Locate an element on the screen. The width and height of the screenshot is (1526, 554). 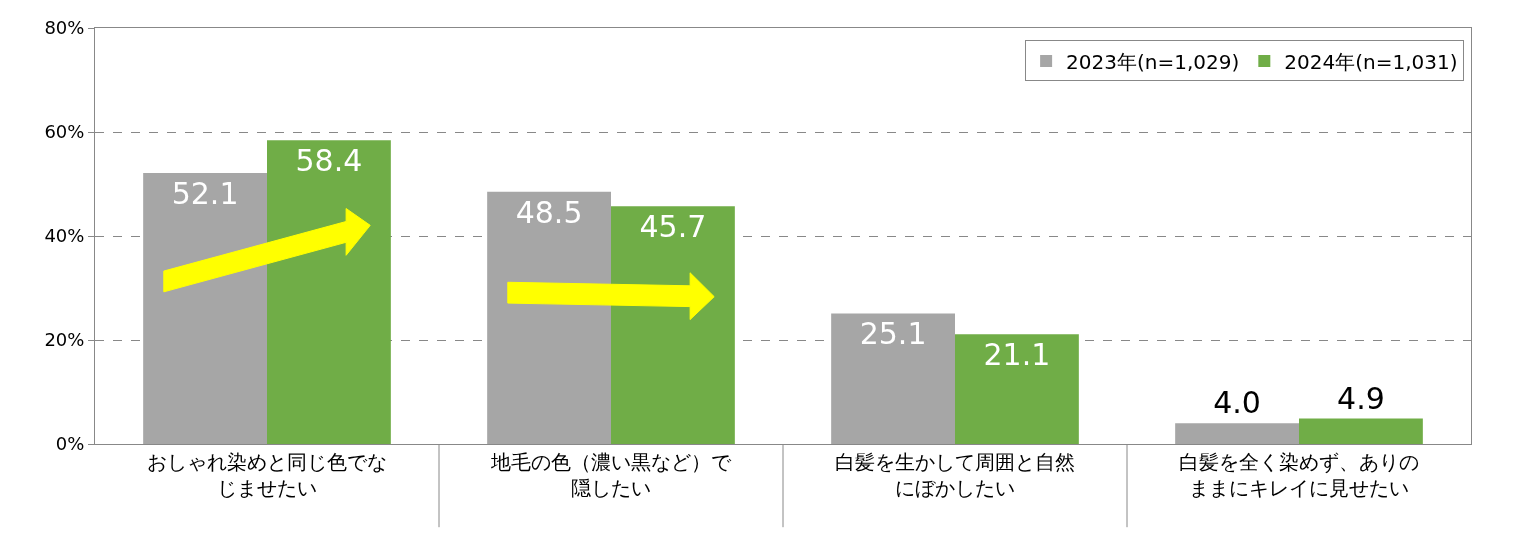
x-tick-label: 地毛の色（濃い黒など）で隠したい is located at coordinates (611, 475).